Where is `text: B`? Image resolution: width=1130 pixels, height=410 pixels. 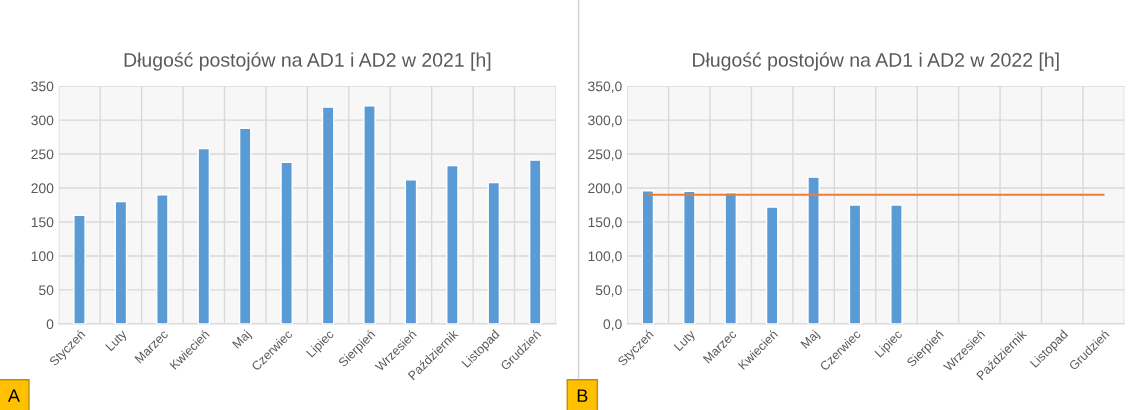 text: B is located at coordinates (582, 395).